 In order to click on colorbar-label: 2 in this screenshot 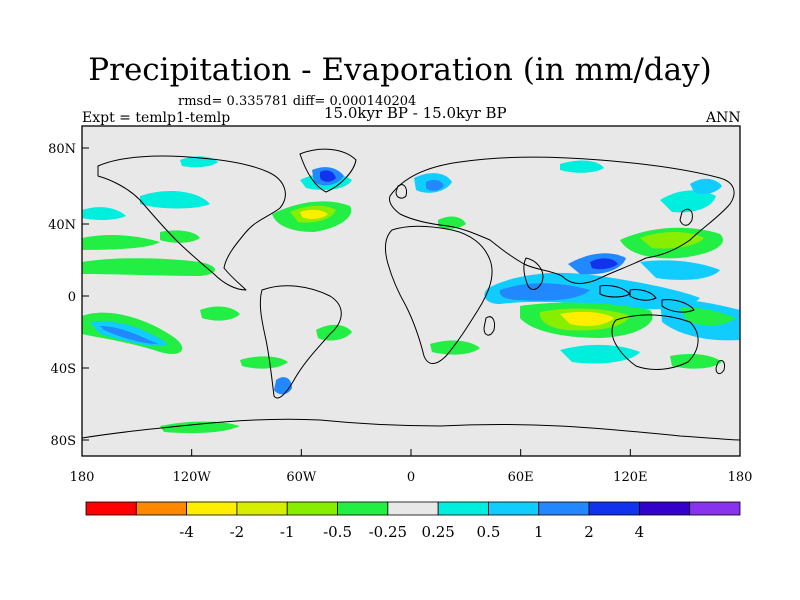, I will do `click(589, 532)`.